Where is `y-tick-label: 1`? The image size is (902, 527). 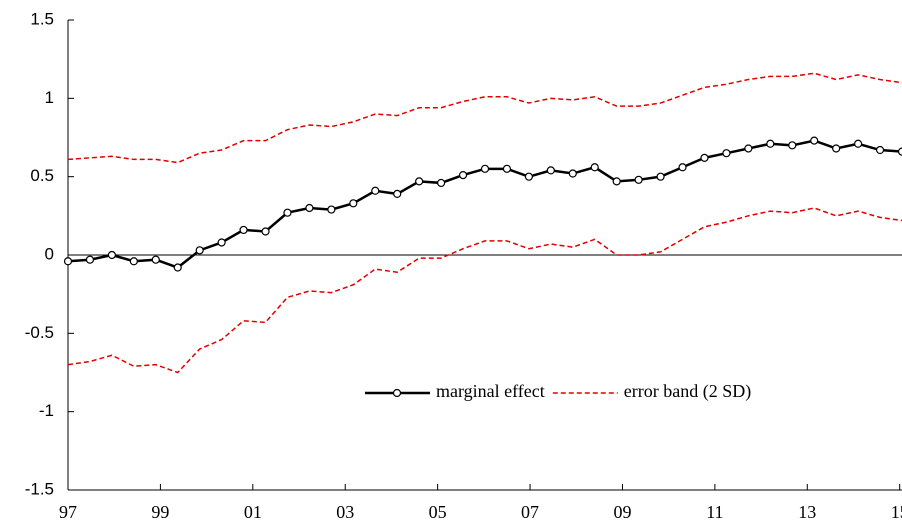 y-tick-label: 1 is located at coordinates (49, 97).